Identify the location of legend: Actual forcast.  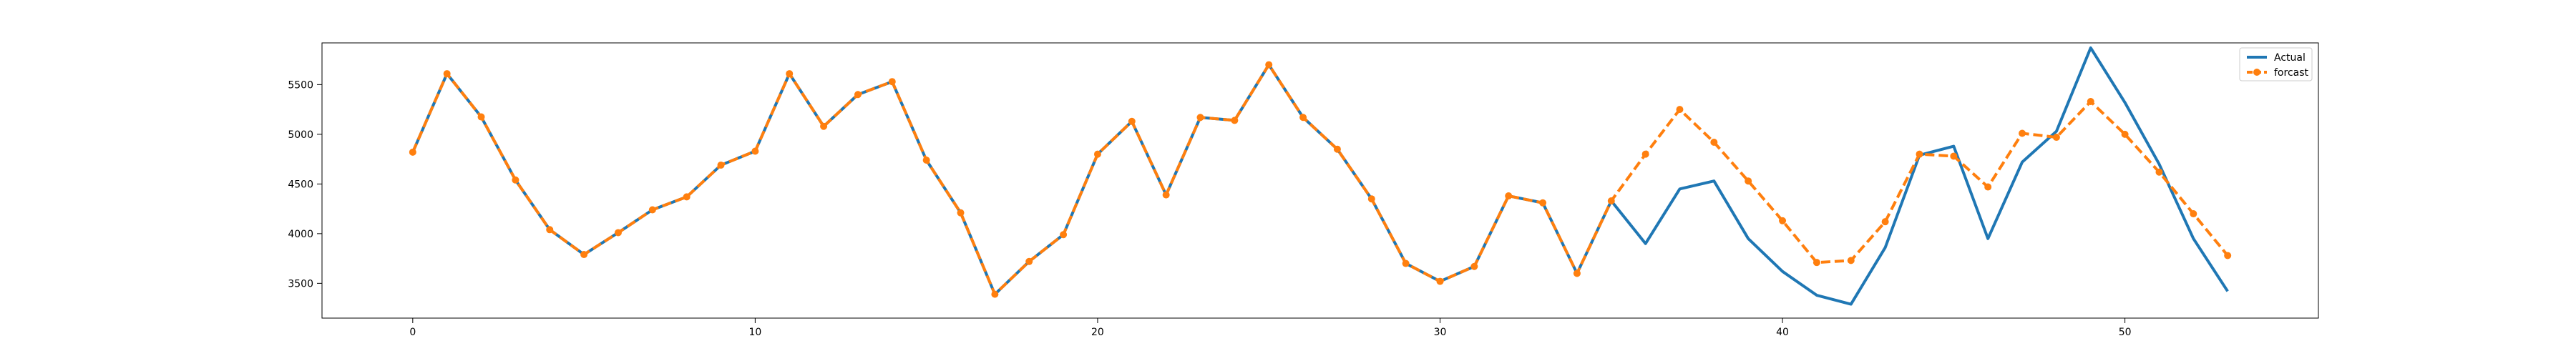
(2276, 64).